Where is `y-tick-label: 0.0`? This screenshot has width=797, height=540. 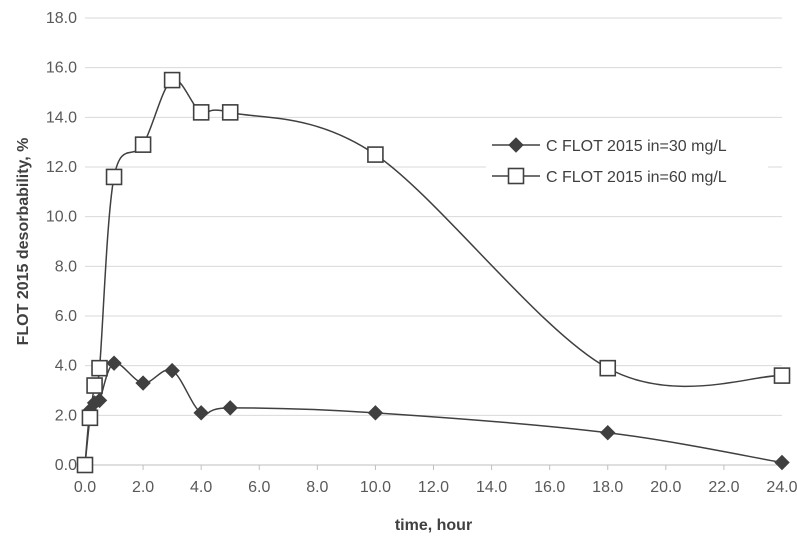
y-tick-label: 0.0 is located at coordinates (66, 465).